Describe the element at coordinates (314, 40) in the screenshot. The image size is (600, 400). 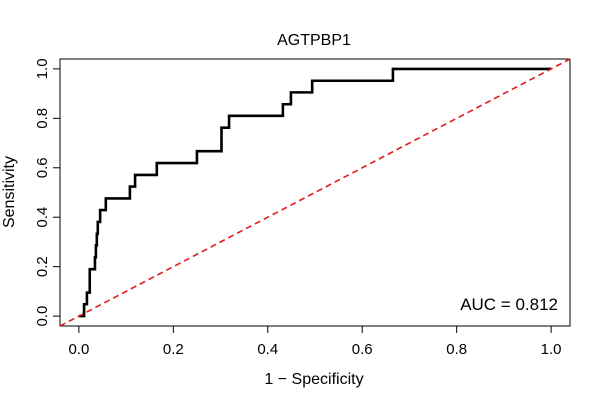
I see `chart-title: AGTPBP1` at that location.